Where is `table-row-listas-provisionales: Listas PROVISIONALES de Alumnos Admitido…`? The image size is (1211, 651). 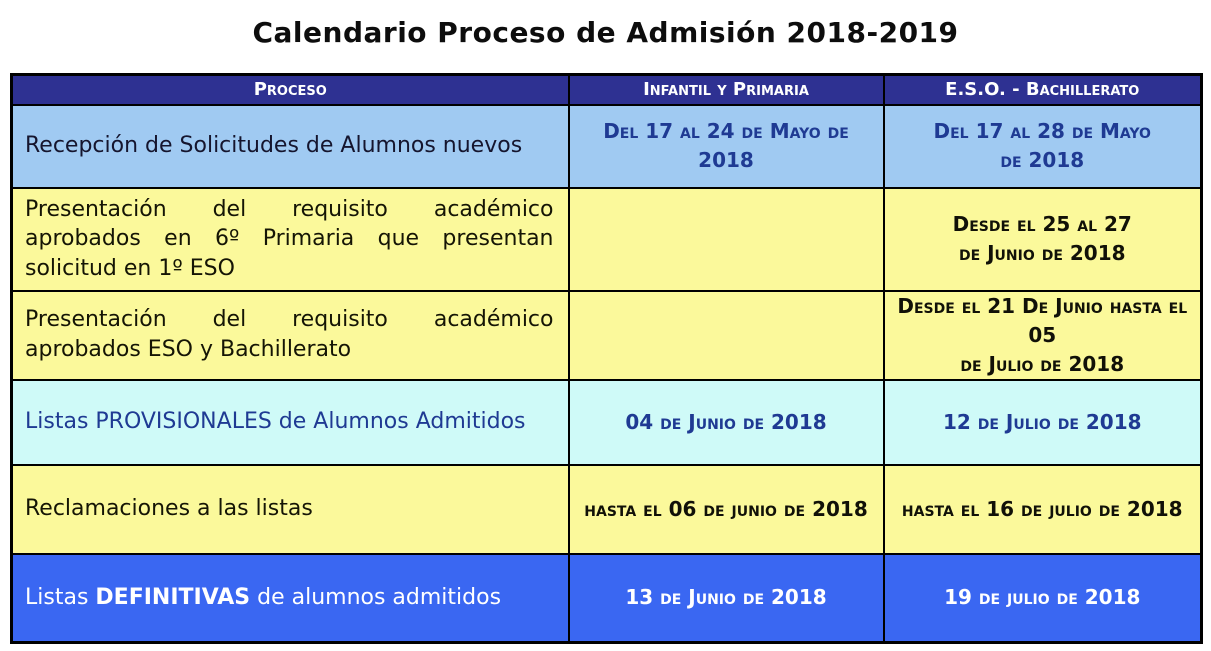
table-row-listas-provisionales: Listas PROVISIONALES de Alumnos Admitido… is located at coordinates (606, 422).